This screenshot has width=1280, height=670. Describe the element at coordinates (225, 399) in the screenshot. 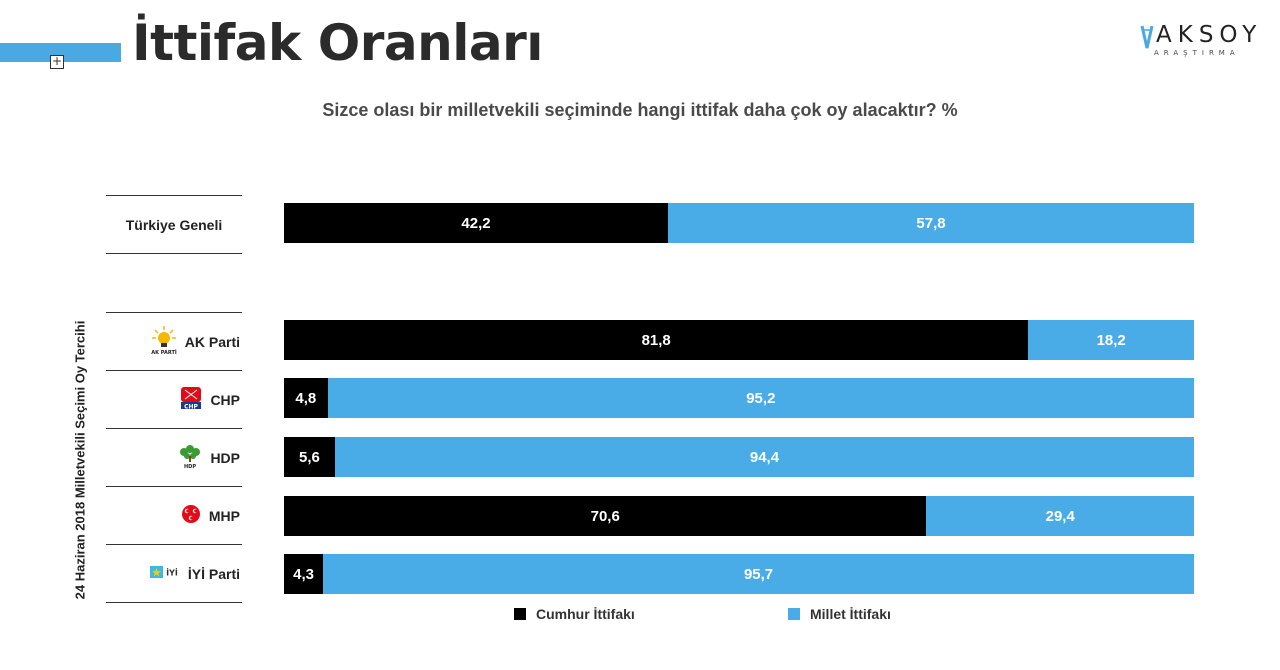

I see `category-label: CHP` at that location.